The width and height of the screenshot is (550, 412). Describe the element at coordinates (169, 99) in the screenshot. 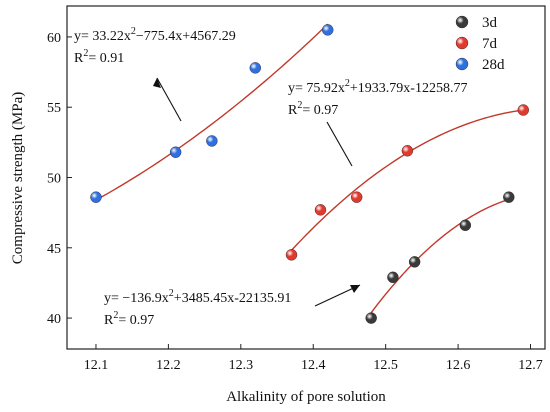

I see `arrow-28d` at that location.